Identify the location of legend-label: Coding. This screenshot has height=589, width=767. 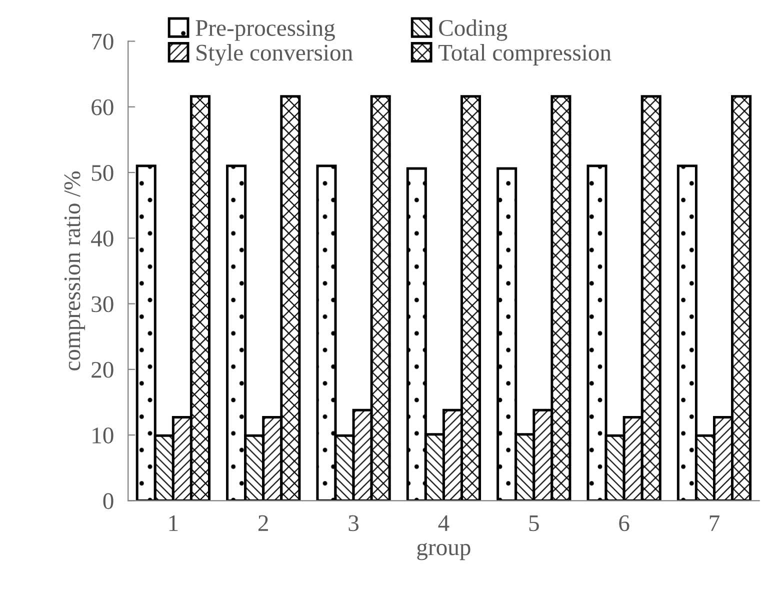
(473, 30).